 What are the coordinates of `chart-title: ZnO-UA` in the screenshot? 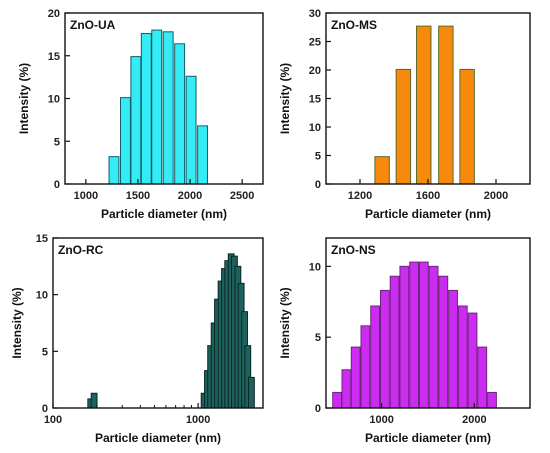 It's located at (93, 25).